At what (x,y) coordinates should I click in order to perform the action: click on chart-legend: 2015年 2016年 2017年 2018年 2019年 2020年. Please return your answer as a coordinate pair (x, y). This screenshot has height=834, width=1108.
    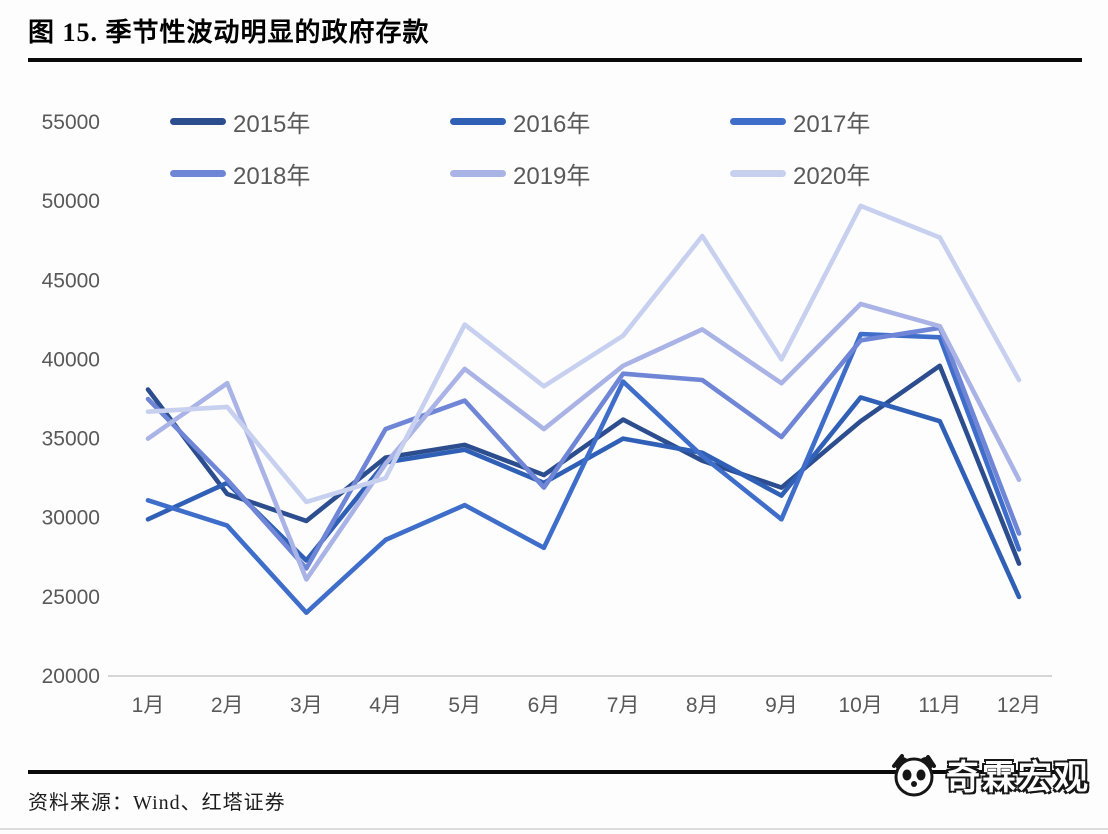
    Looking at the image, I should click on (590, 148).